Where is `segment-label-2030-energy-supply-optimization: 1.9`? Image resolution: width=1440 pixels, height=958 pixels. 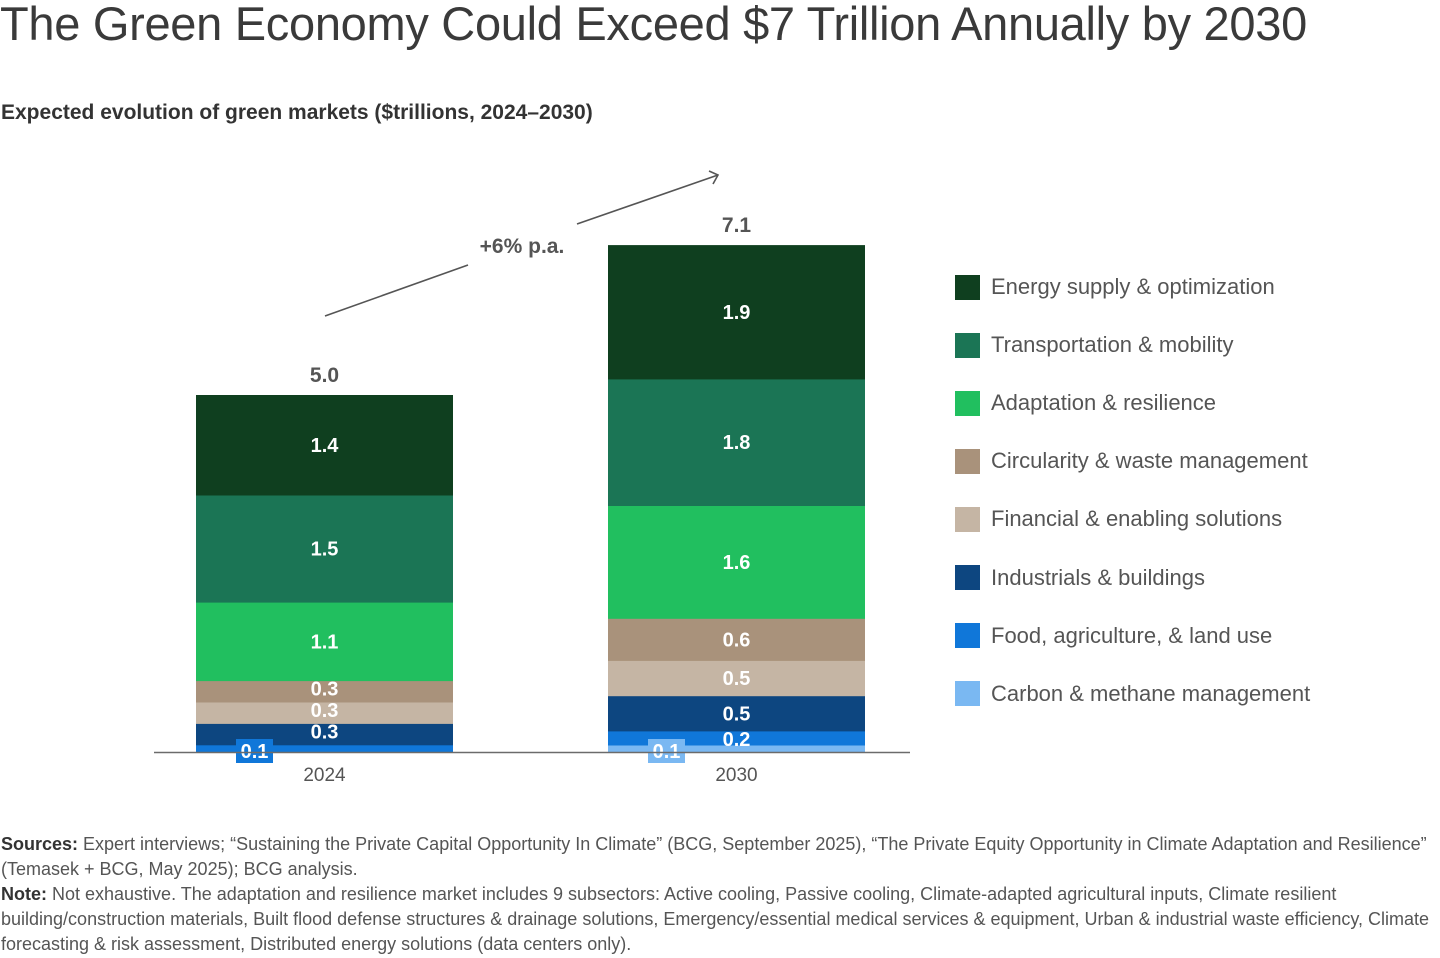
segment-label-2030-energy-supply-optimization: 1.9 is located at coordinates (737, 313).